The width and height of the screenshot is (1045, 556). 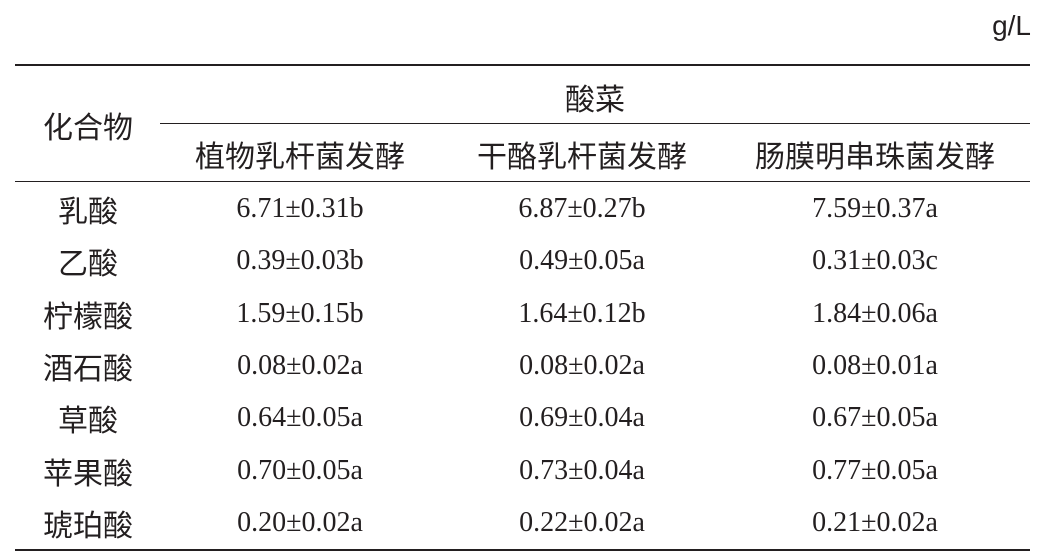 What do you see at coordinates (582, 261) in the screenshot?
I see `cell-value: 0.49±0.05a` at bounding box center [582, 261].